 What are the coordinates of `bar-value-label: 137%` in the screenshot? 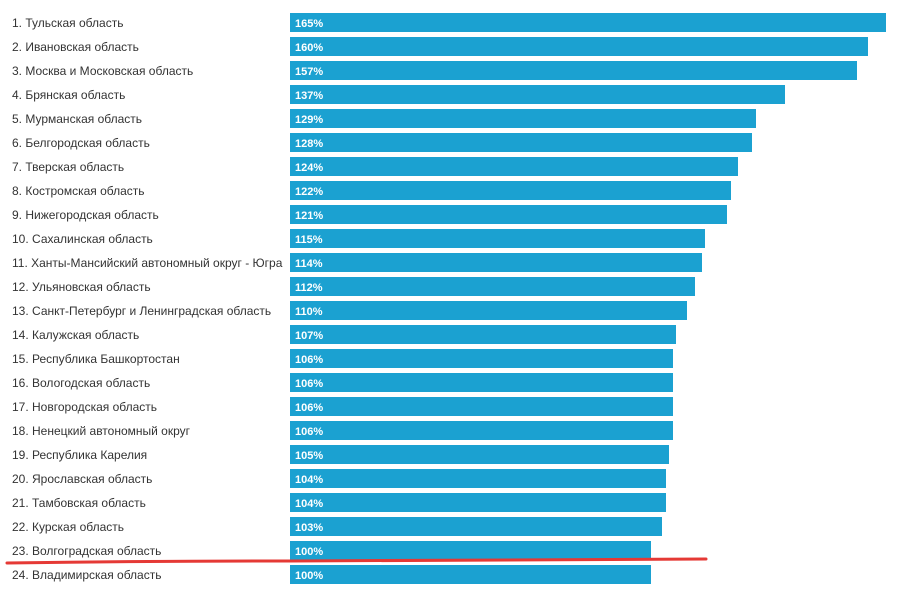 It's located at (309, 96).